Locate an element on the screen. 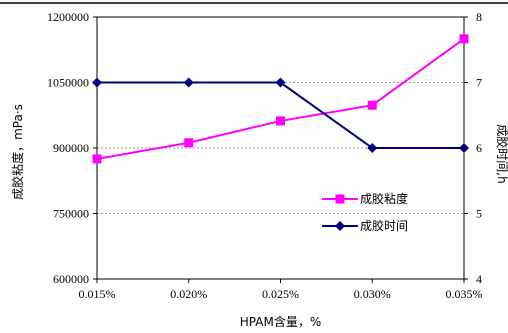 Image resolution: width=508 pixels, height=333 pixels. y-left-tick-label: 900000 is located at coordinates (71, 148).